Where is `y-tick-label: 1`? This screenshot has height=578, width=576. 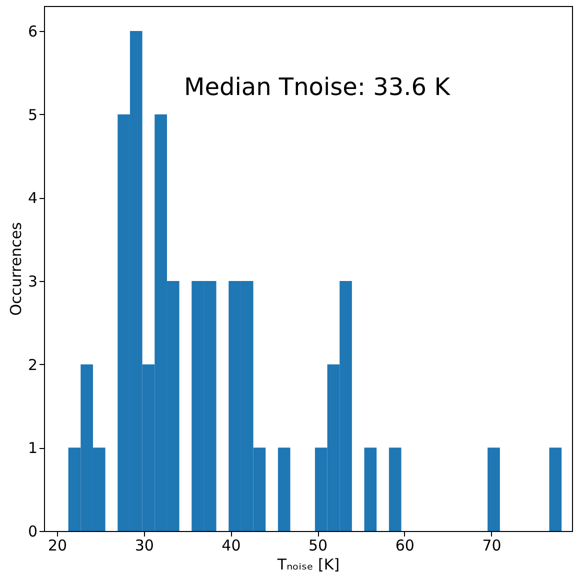 y-tick-label: 1 is located at coordinates (33, 448).